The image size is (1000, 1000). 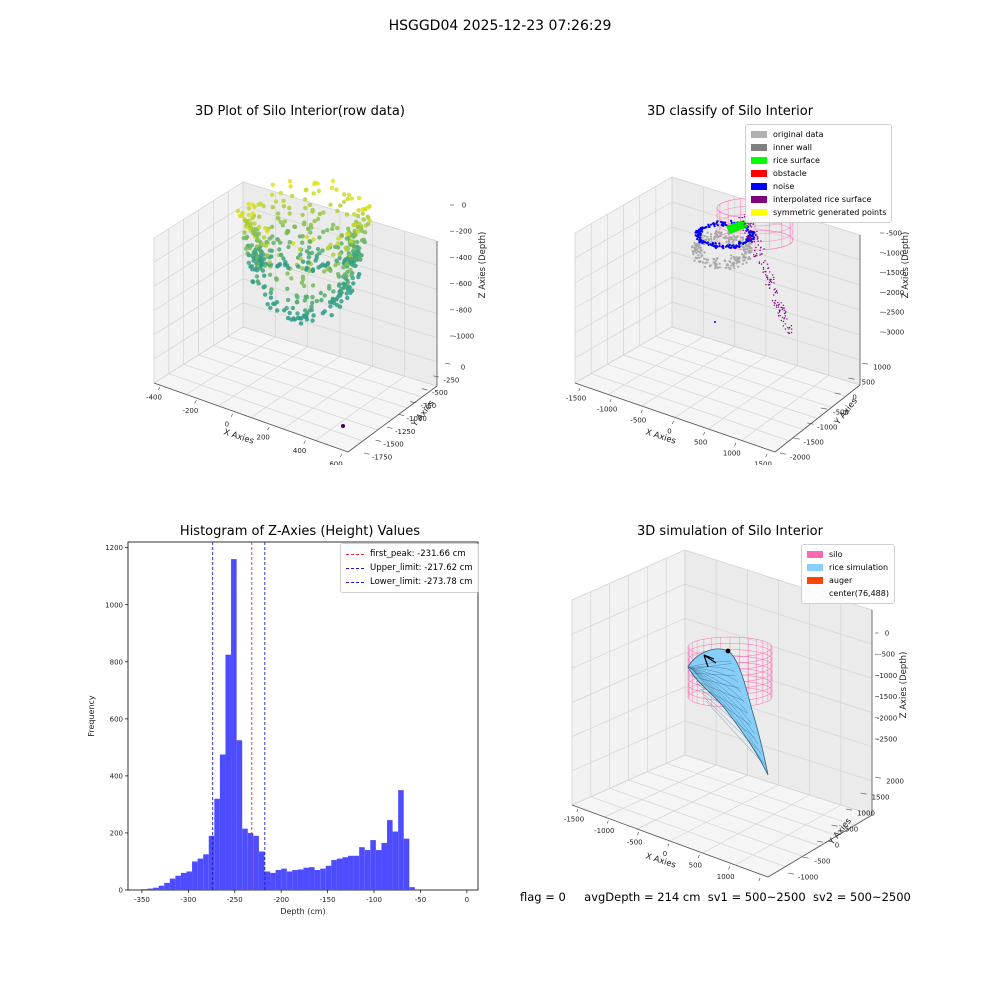 What do you see at coordinates (728, 651) in the screenshot?
I see `center-point` at bounding box center [728, 651].